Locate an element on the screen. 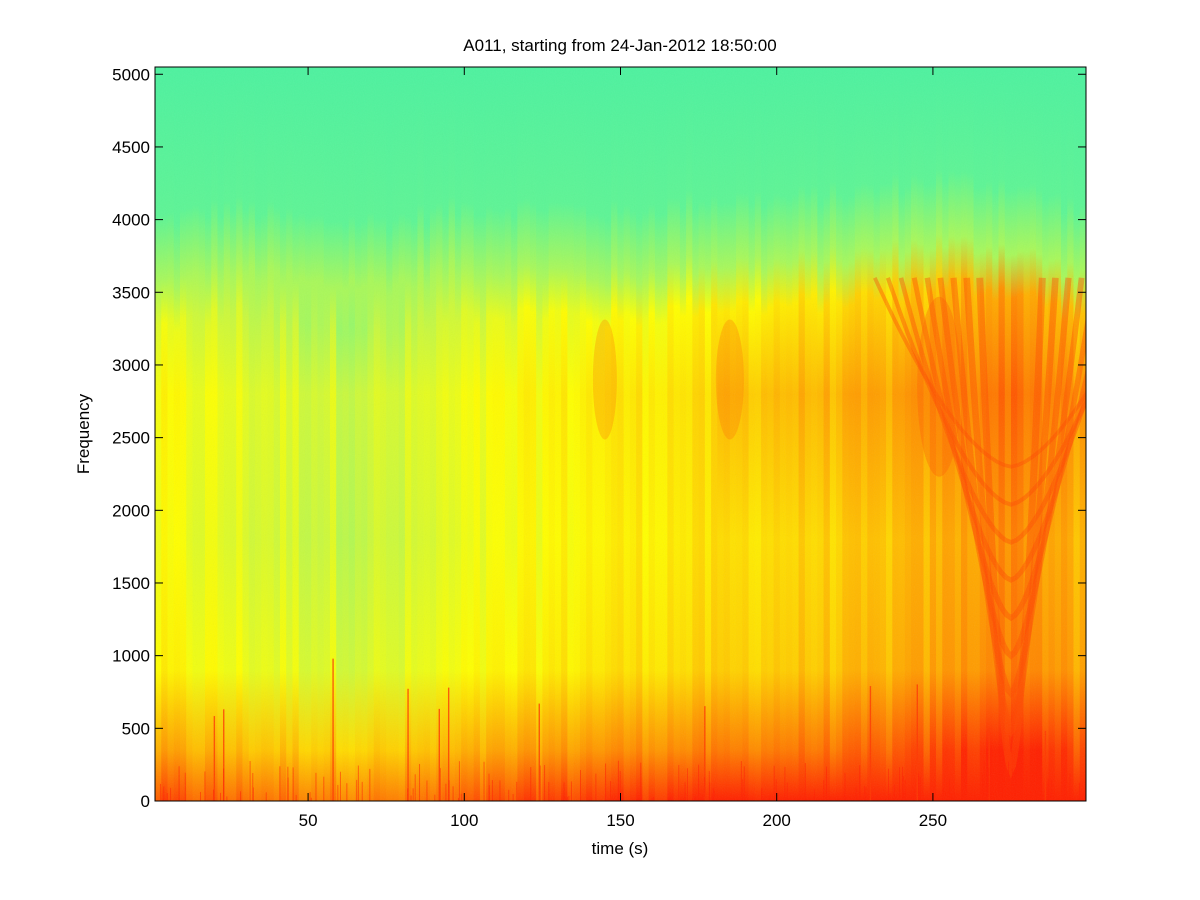  y-tick-label: 2000 is located at coordinates (131, 510).